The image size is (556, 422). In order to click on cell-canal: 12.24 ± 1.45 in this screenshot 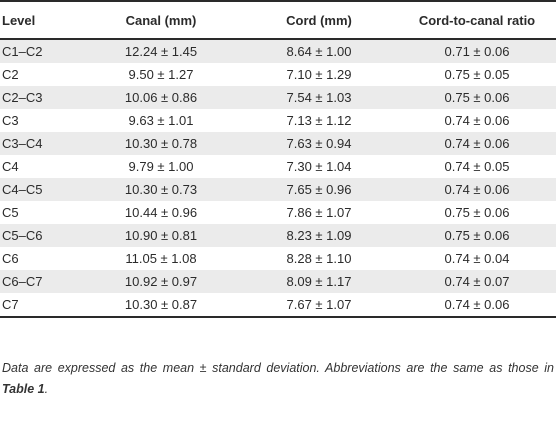, I will do `click(161, 51)`.